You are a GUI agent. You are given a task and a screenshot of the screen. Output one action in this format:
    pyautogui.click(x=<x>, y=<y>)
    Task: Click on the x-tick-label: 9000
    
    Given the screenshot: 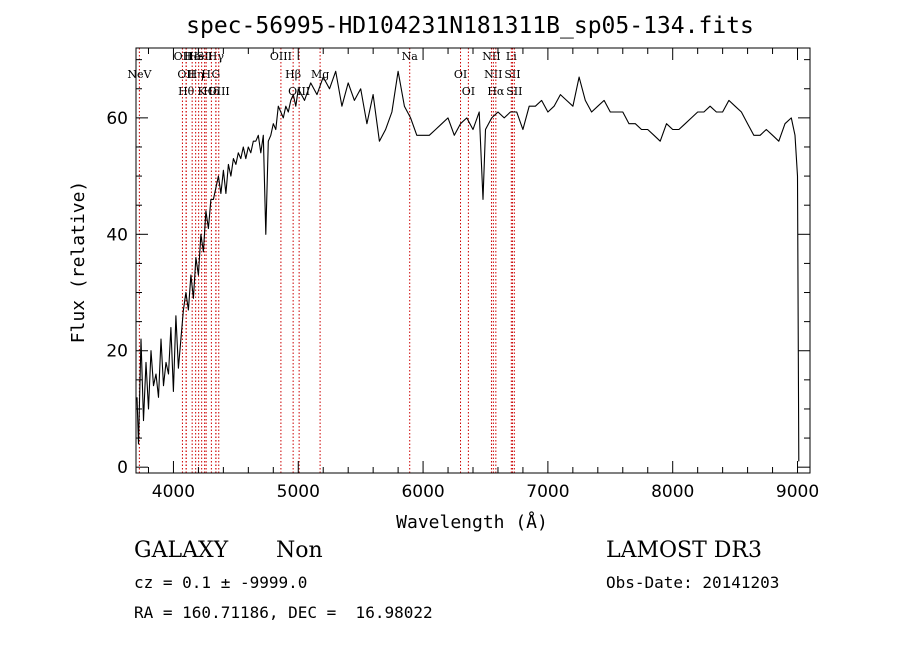 What is the action you would take?
    pyautogui.click(x=797, y=492)
    